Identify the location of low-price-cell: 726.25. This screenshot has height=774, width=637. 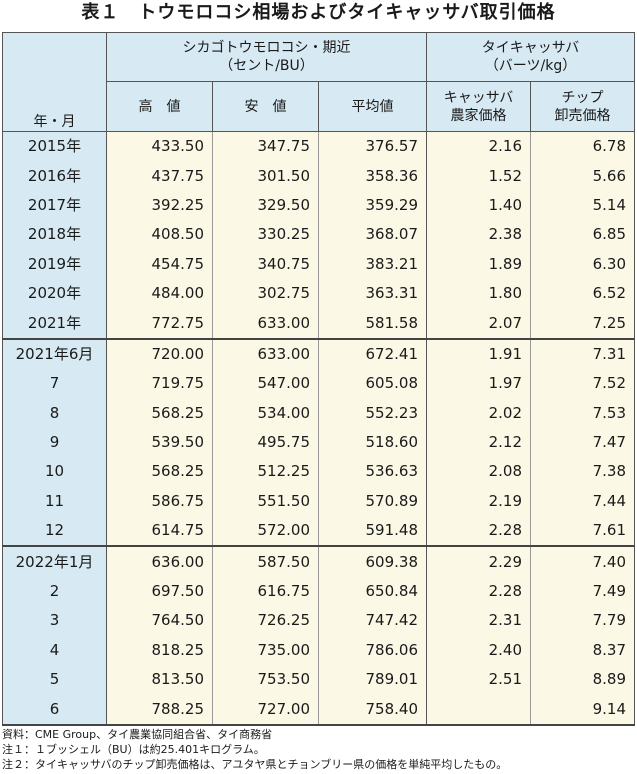
(265, 621).